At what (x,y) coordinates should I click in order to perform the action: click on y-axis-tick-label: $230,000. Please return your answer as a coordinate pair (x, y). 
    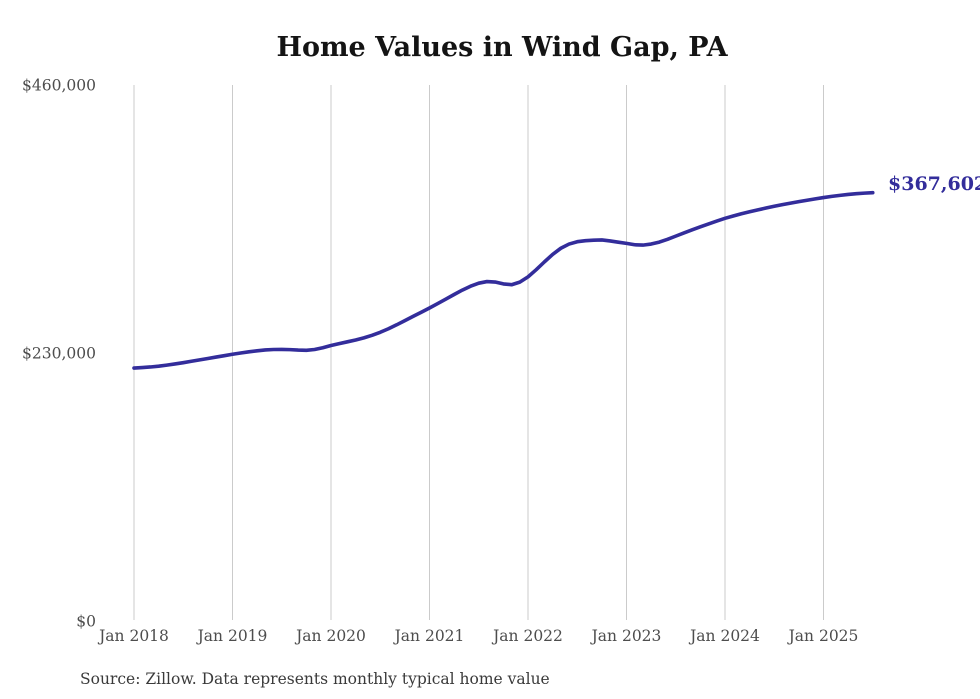
    Looking at the image, I should click on (59, 354).